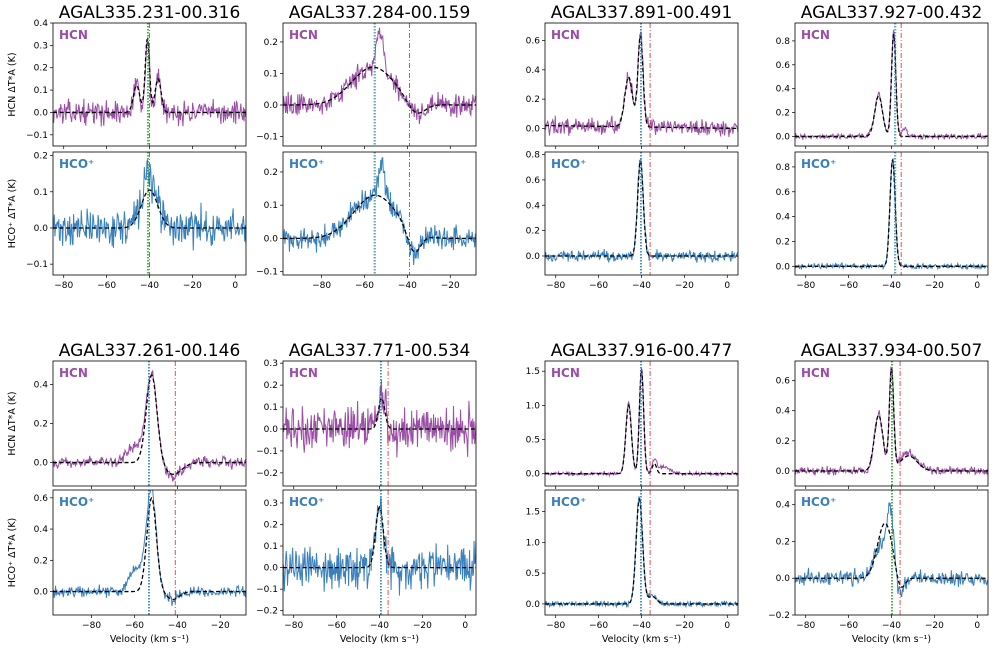 This screenshot has width=996, height=653. What do you see at coordinates (150, 13) in the screenshot?
I see `source-title-0: AGAL335.231-00.316` at bounding box center [150, 13].